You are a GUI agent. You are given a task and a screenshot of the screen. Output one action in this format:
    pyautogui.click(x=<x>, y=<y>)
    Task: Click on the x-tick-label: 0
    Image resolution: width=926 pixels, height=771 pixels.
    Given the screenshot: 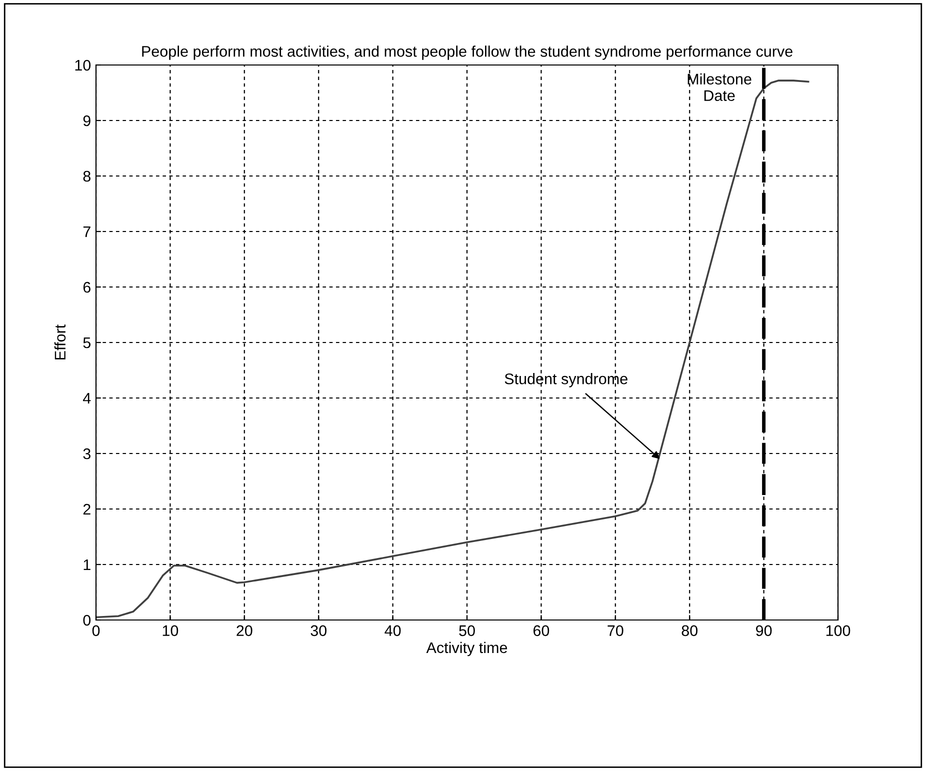 What is the action you would take?
    pyautogui.click(x=96, y=630)
    